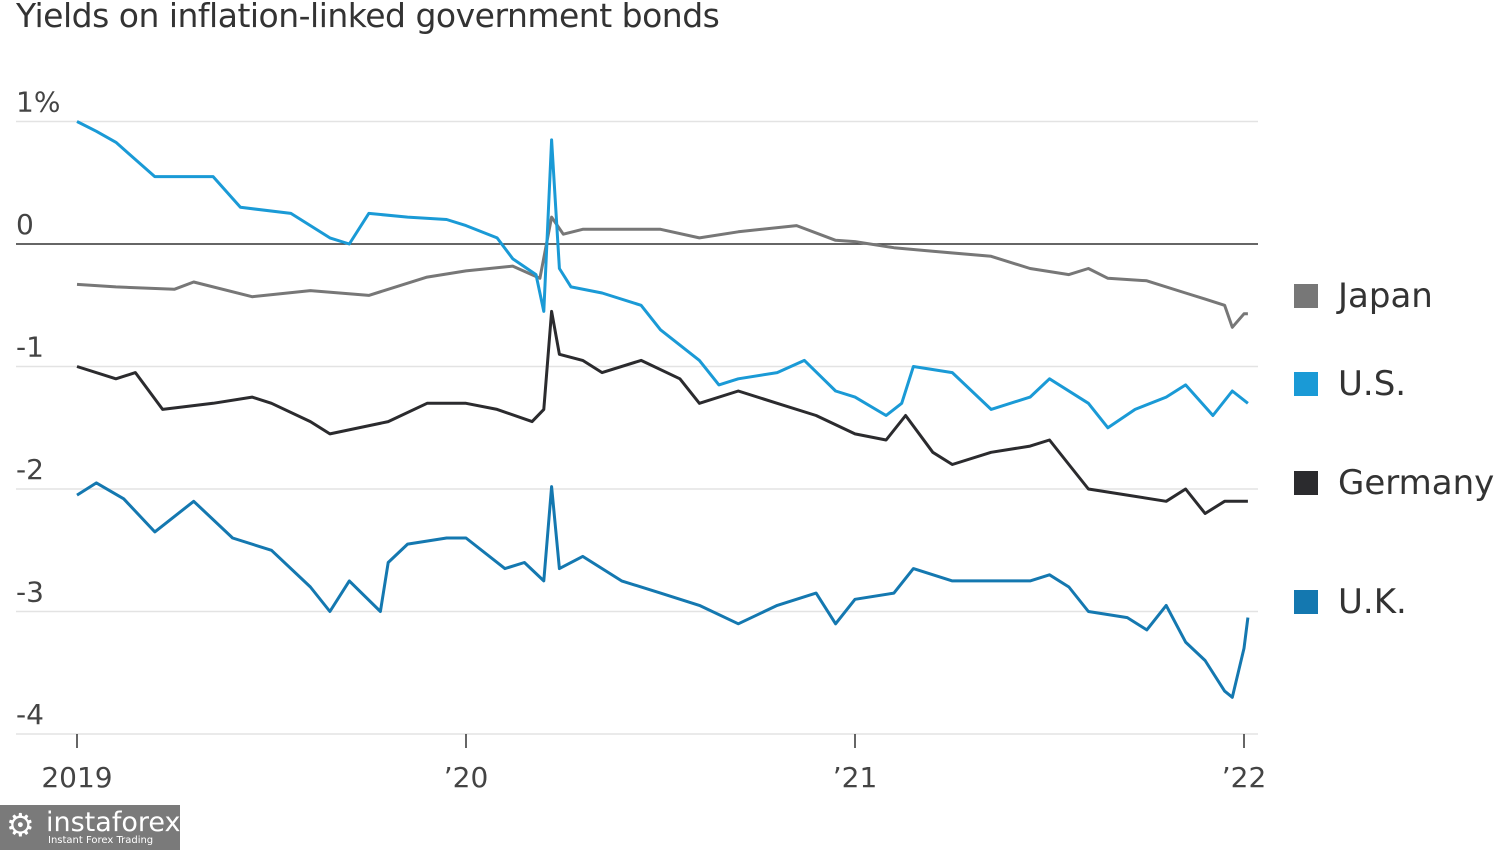 Image resolution: width=1500 pixels, height=850 pixels. I want to click on gear-logo-icon: ⚙, so click(20, 825).